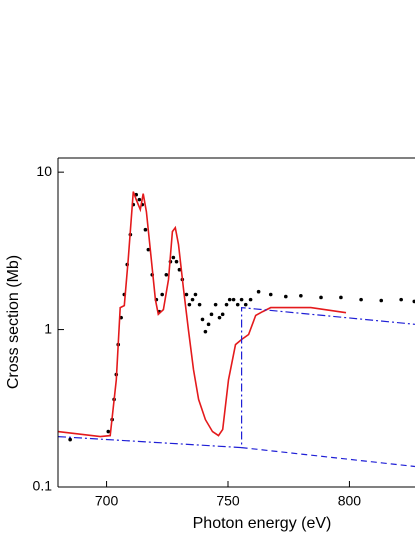 The width and height of the screenshot is (415, 537). What do you see at coordinates (43, 486) in the screenshot?
I see `y-tick-label: 0.1` at bounding box center [43, 486].